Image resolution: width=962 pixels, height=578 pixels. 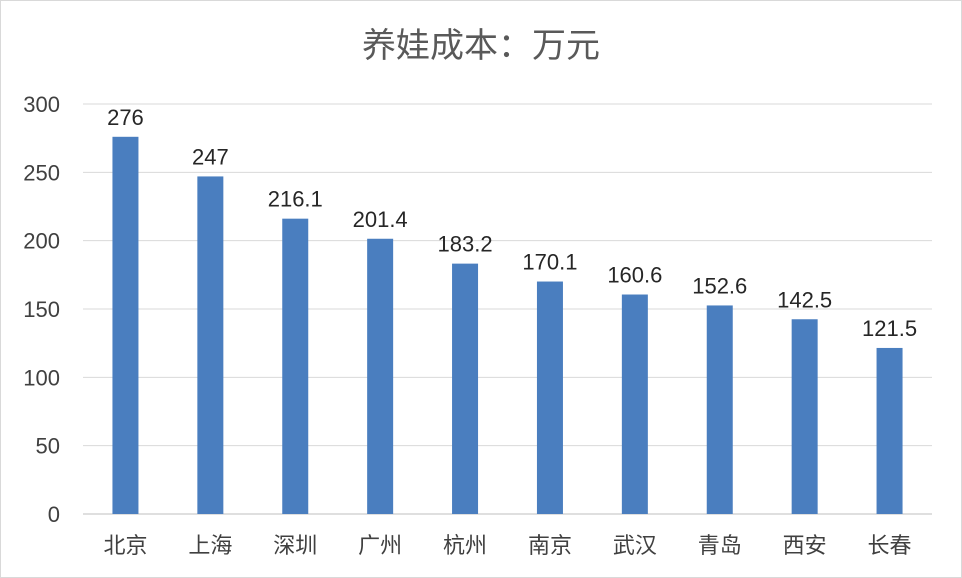 What do you see at coordinates (210, 546) in the screenshot?
I see `x-category-label: 上海` at bounding box center [210, 546].